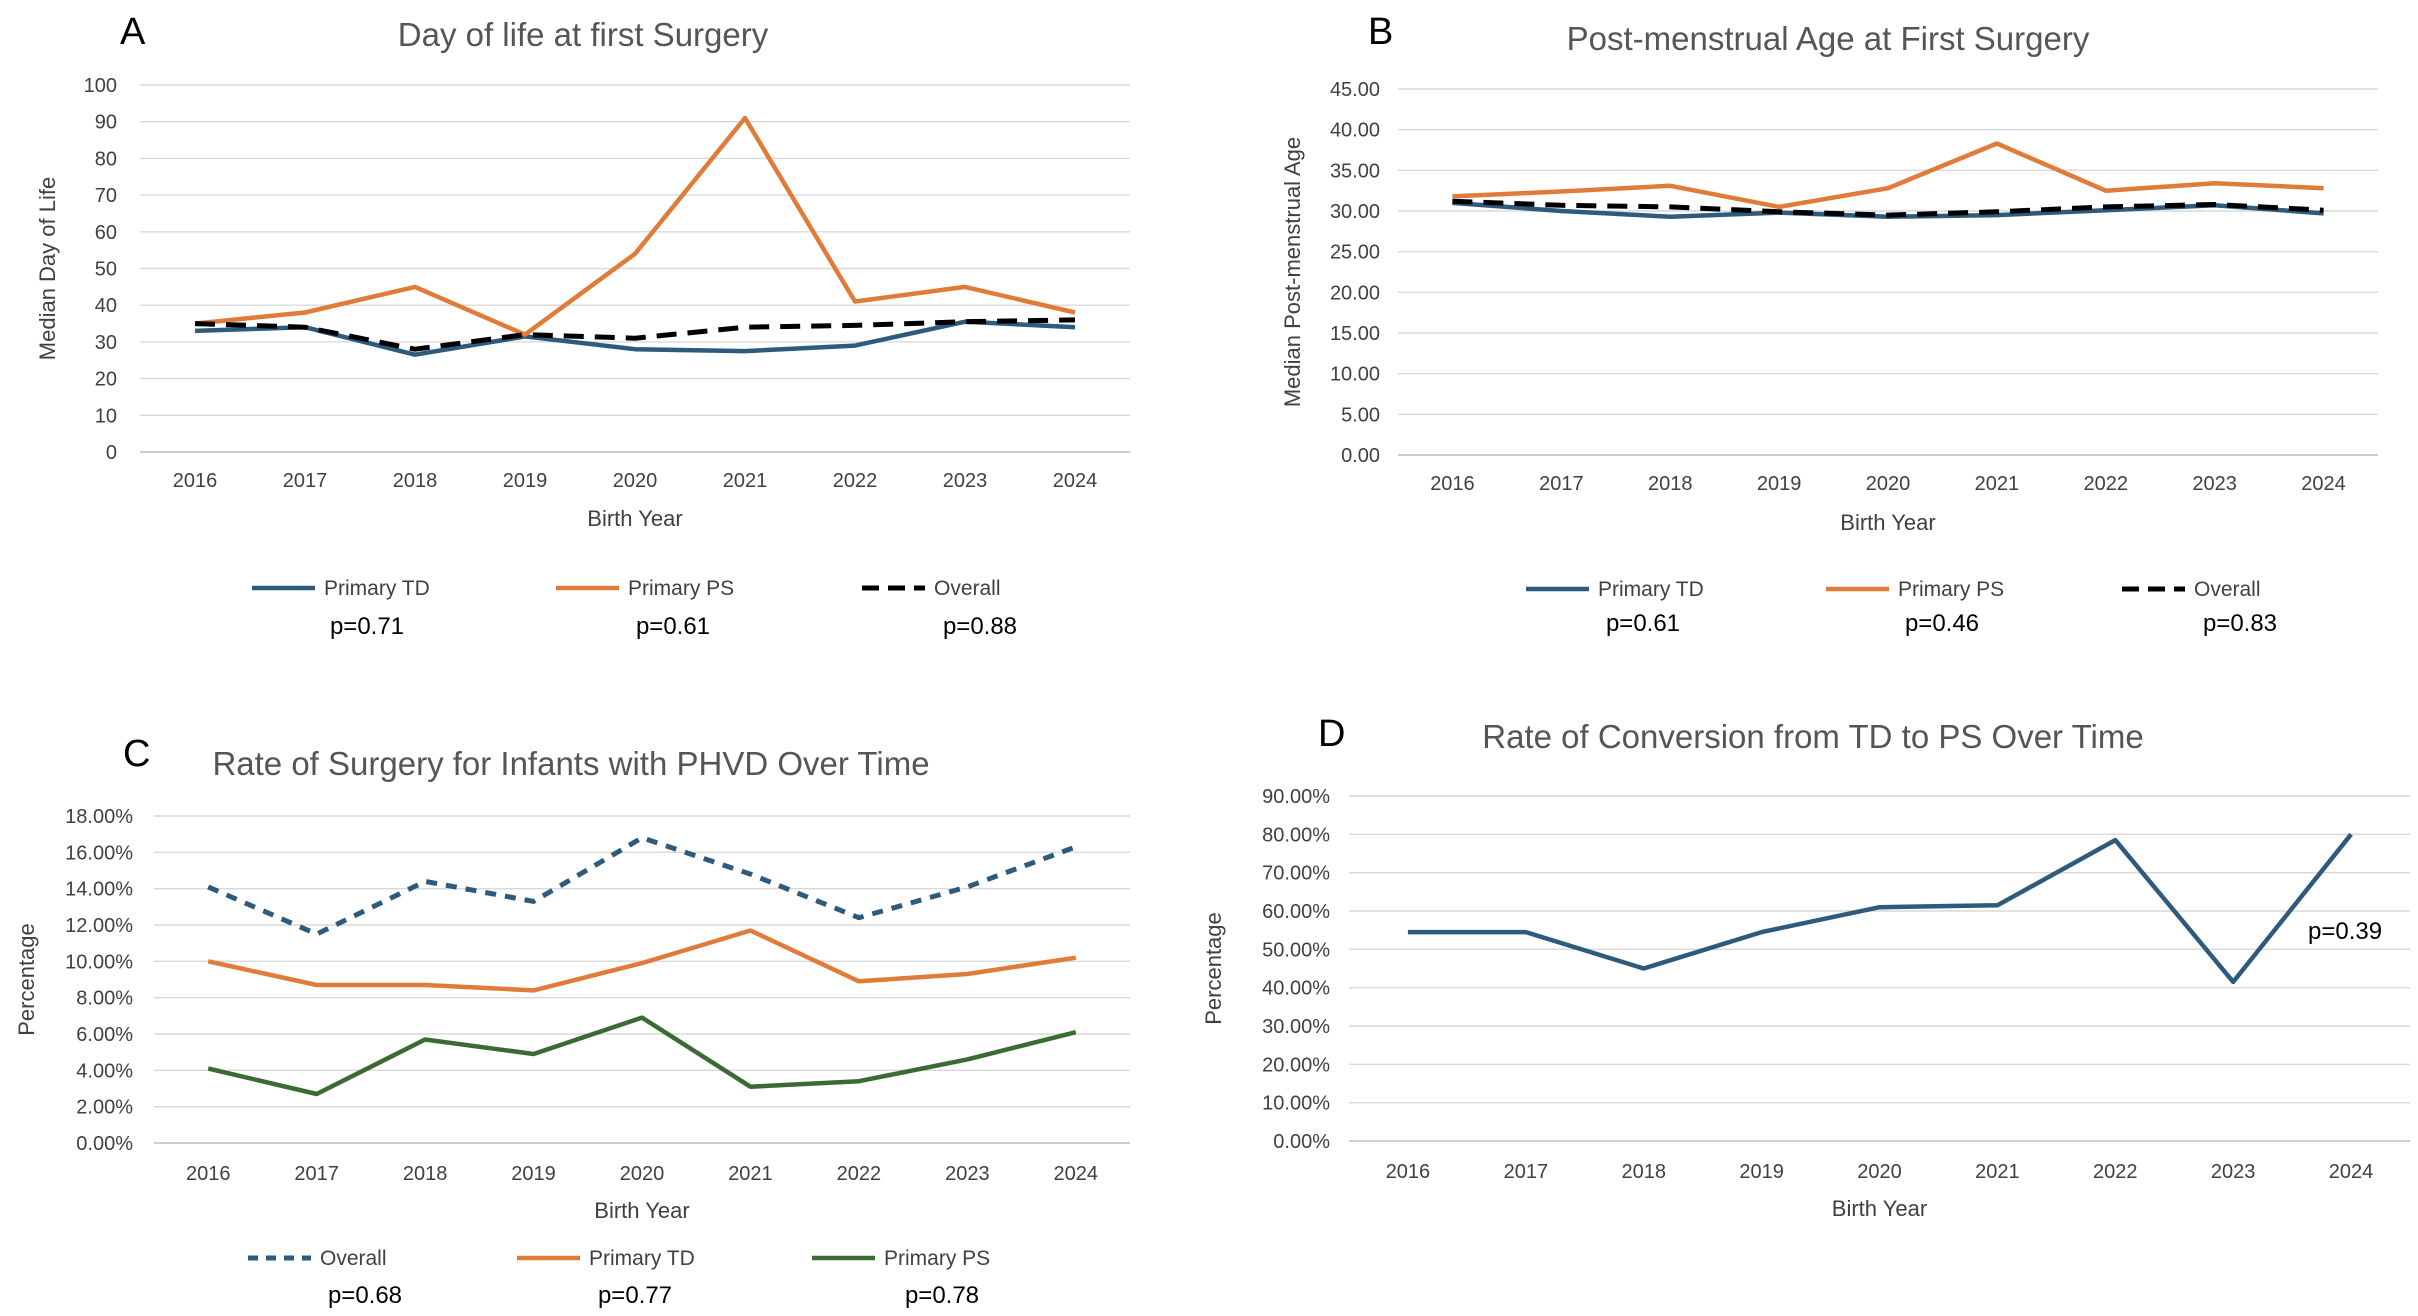 The image size is (2418, 1316). What do you see at coordinates (1355, 253) in the screenshot?
I see `y-tick-label: 25.00` at bounding box center [1355, 253].